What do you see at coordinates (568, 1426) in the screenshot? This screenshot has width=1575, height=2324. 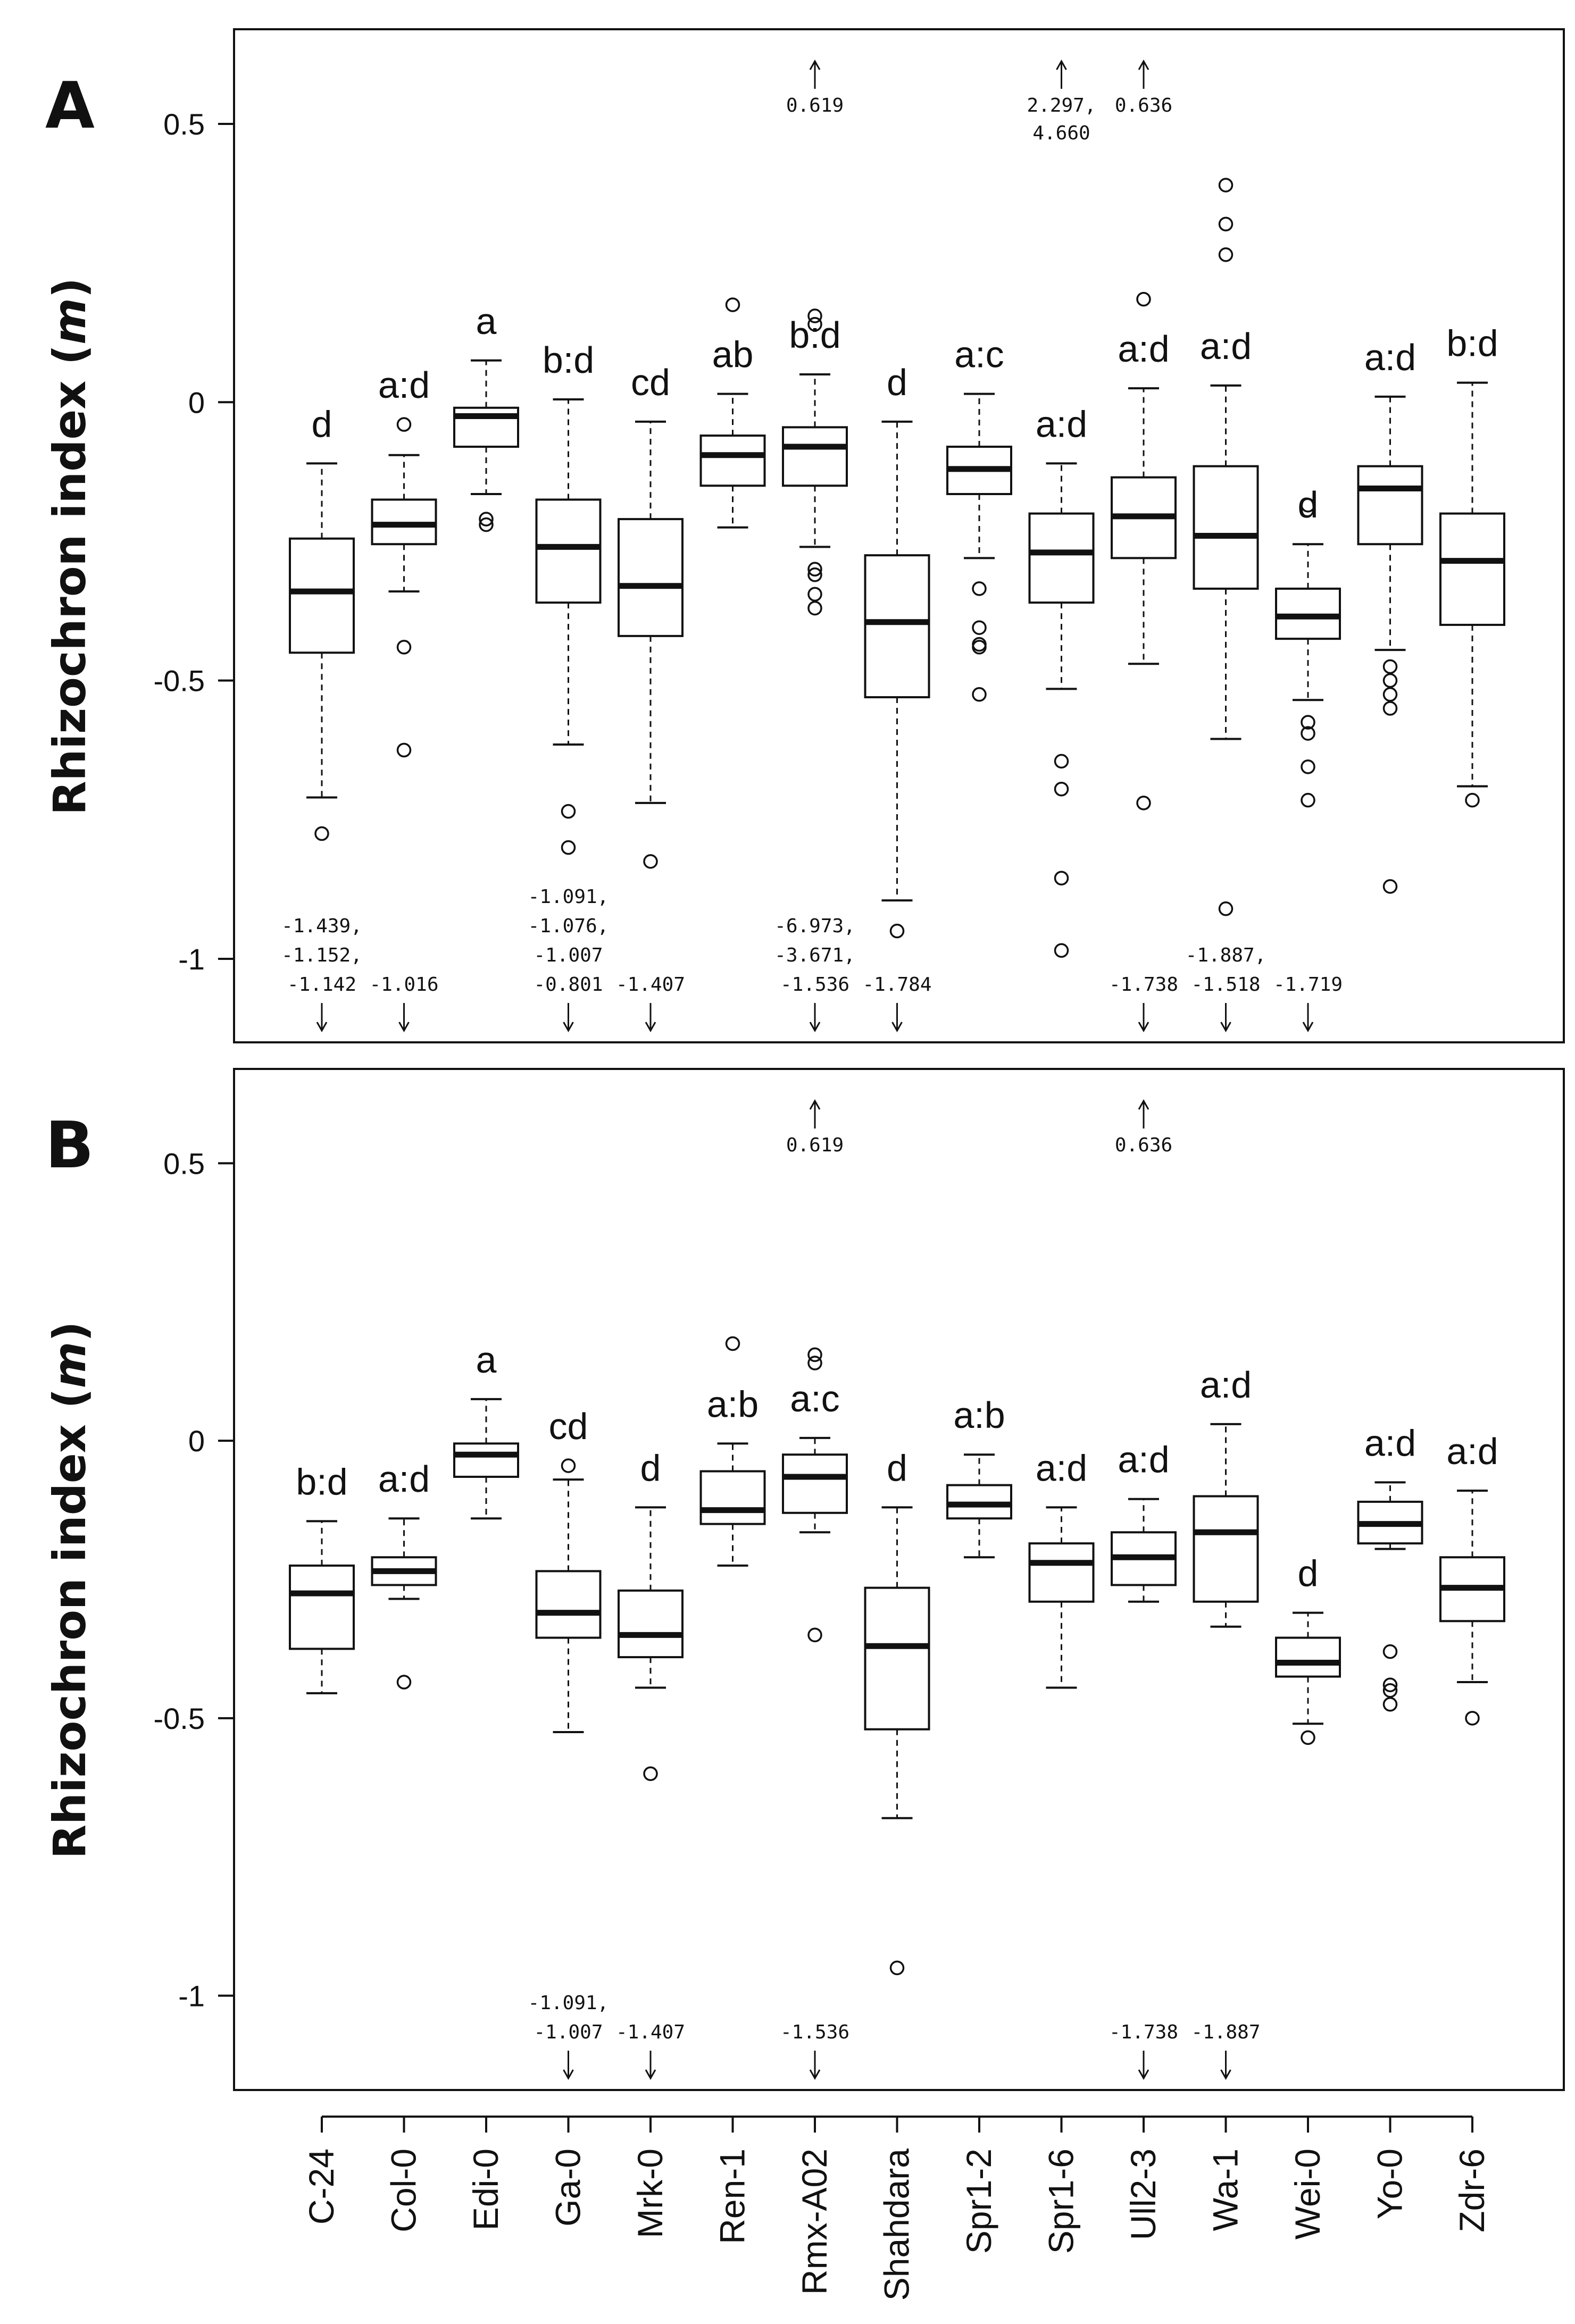 I see `group-label: cd` at bounding box center [568, 1426].